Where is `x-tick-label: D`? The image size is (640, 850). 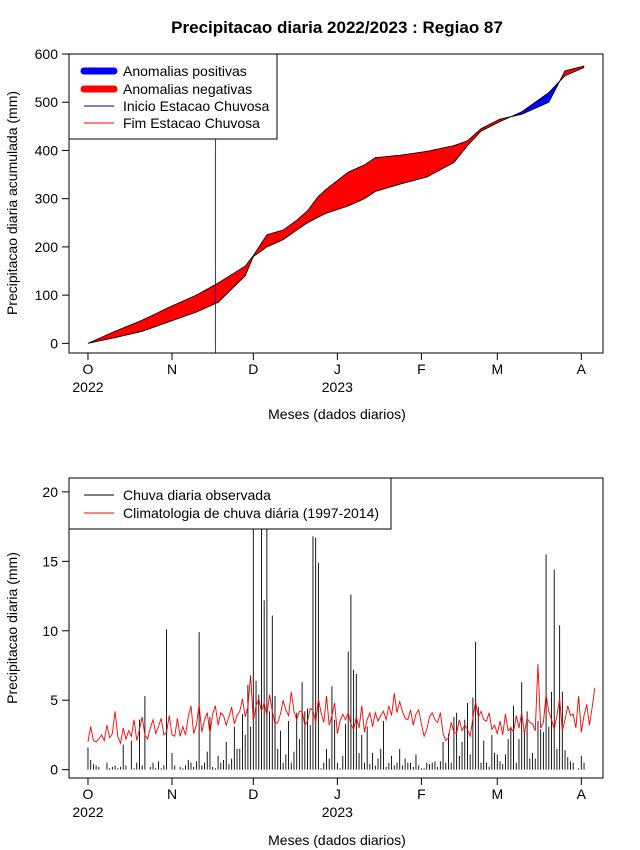
x-tick-label: D is located at coordinates (253, 794).